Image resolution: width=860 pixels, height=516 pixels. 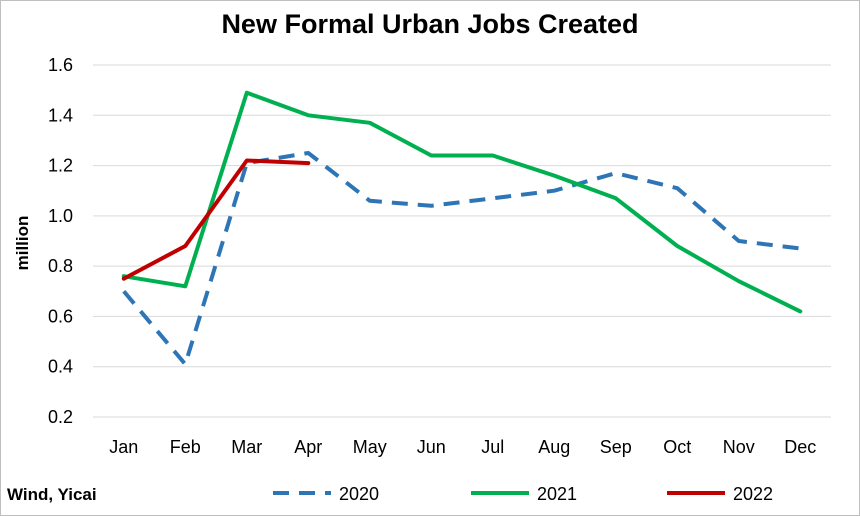 I want to click on legend: 2020 2021 2022, so click(x=523, y=494).